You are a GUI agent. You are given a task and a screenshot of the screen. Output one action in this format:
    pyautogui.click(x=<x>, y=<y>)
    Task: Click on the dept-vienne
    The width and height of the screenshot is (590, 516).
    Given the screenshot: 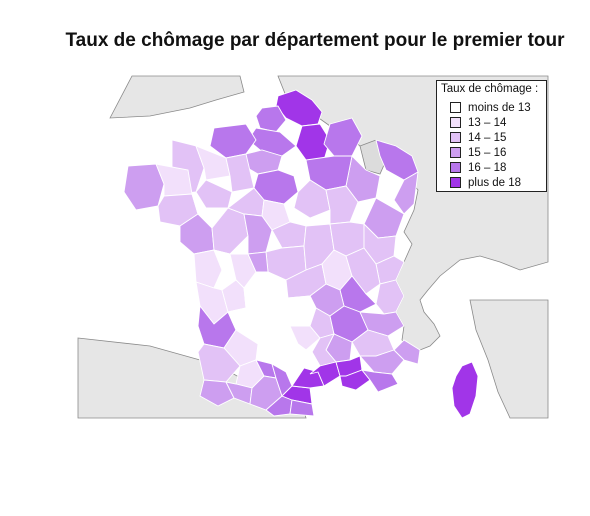 What is the action you would take?
    pyautogui.click(x=243, y=271)
    